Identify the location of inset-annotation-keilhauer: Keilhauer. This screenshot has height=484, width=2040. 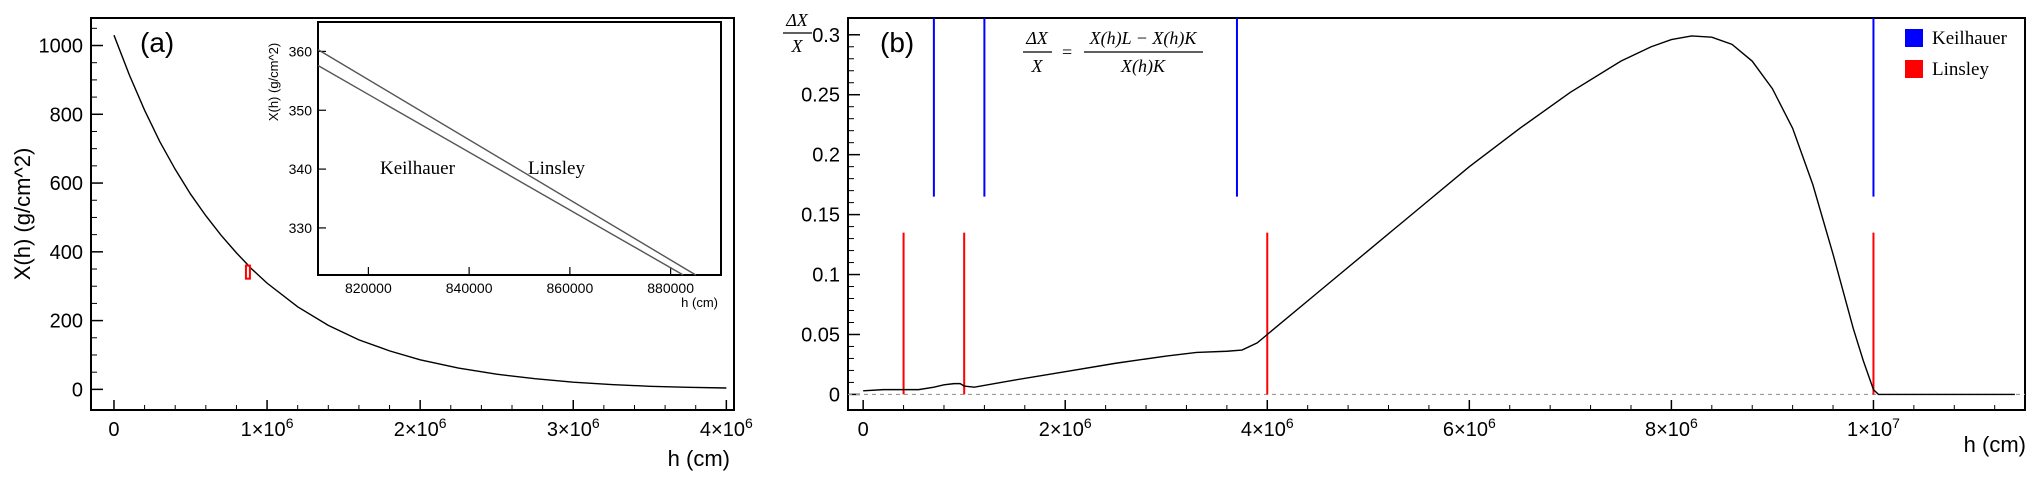
(418, 168).